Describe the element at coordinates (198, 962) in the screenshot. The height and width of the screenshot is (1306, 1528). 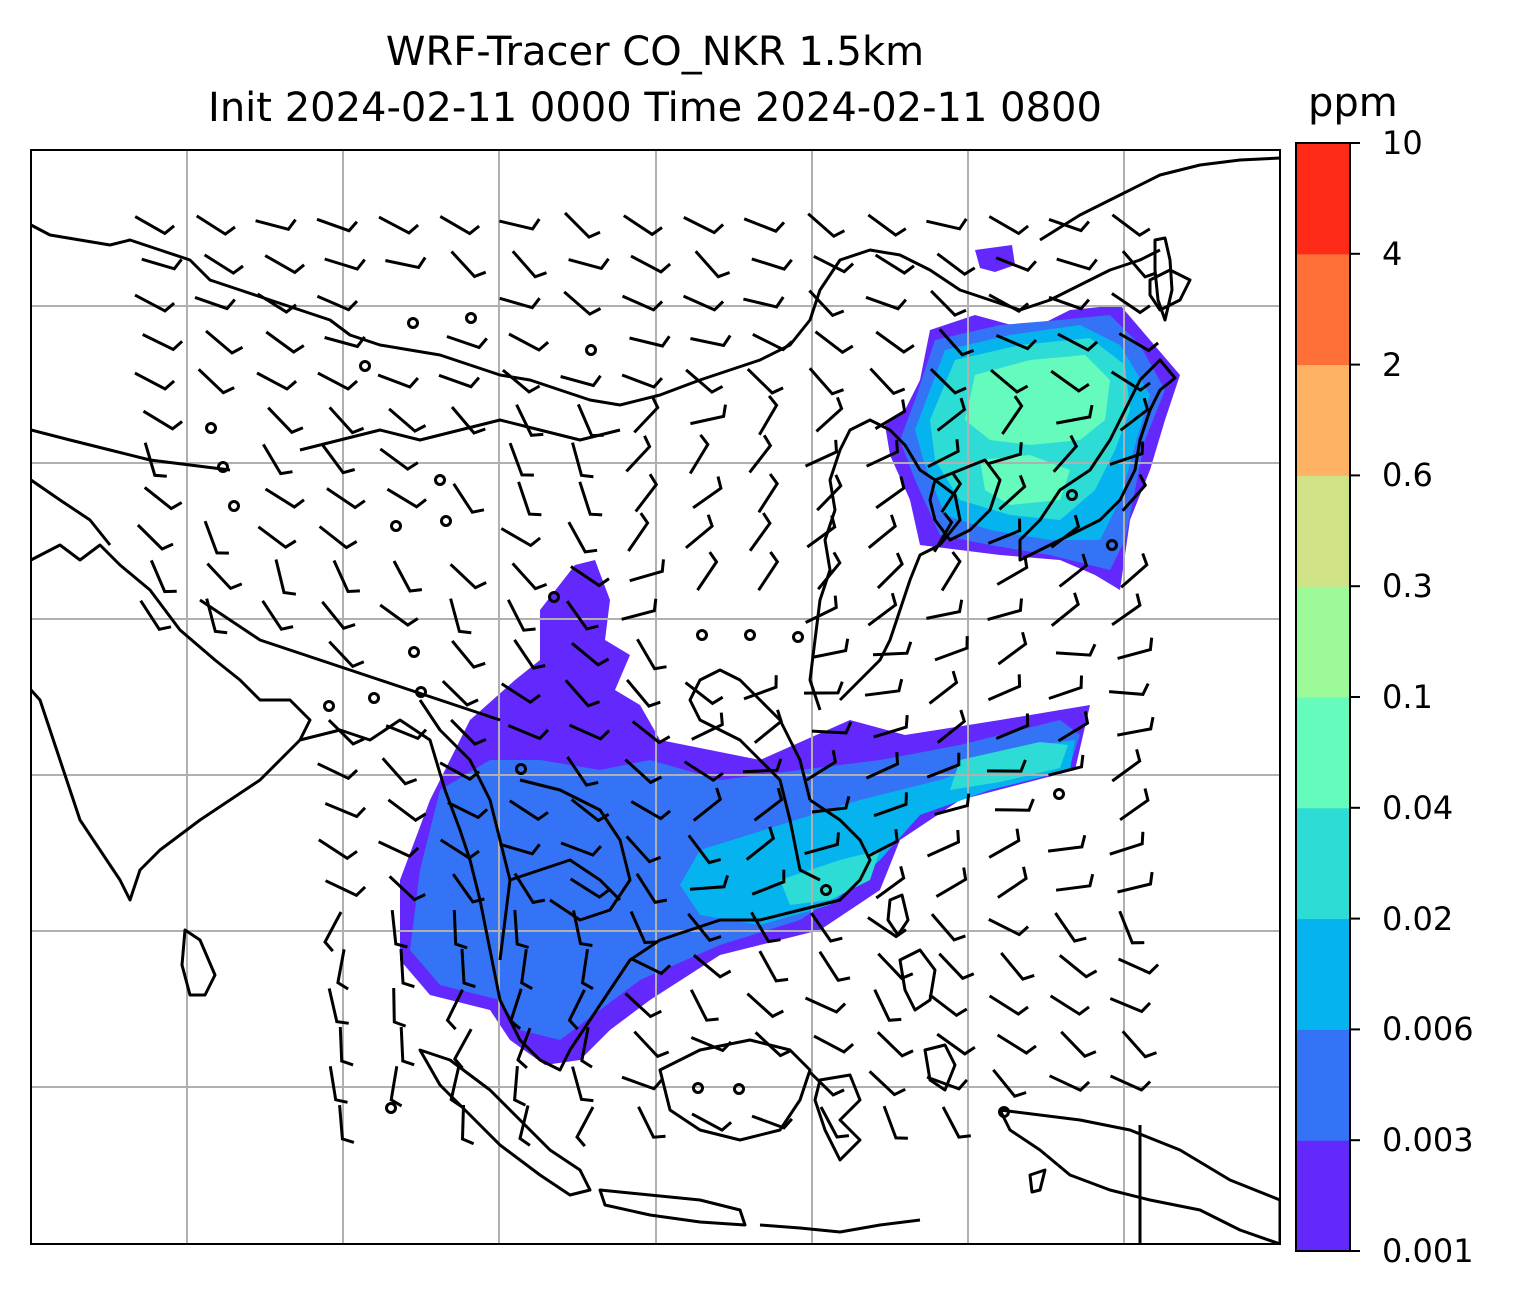
I see `sri-lanka-coast` at that location.